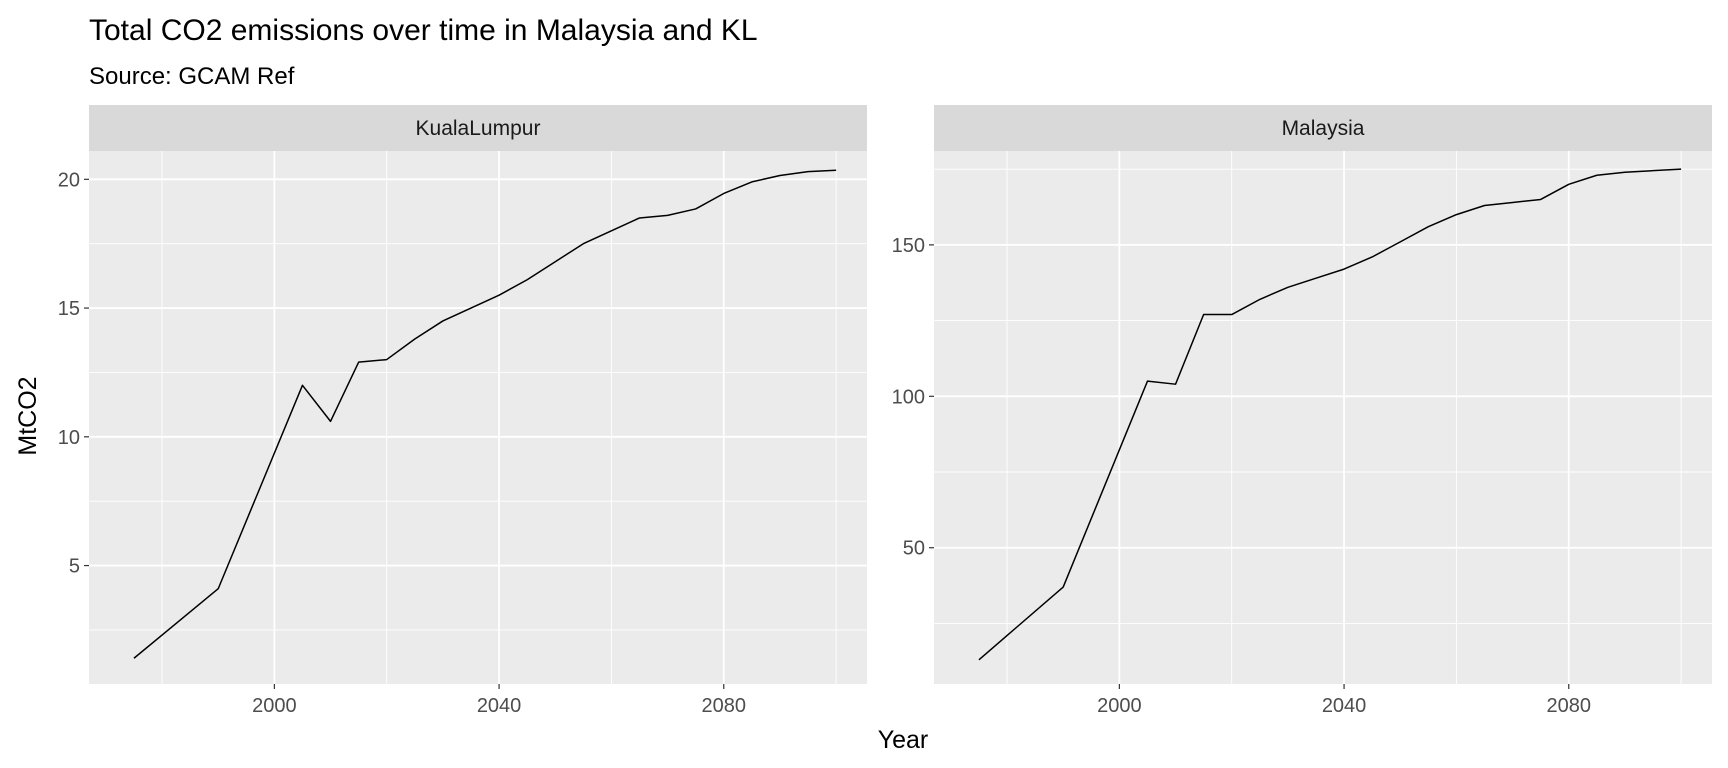 Image resolution: width=1728 pixels, height=768 pixels. I want to click on y-tick-label: 150, so click(908, 246).